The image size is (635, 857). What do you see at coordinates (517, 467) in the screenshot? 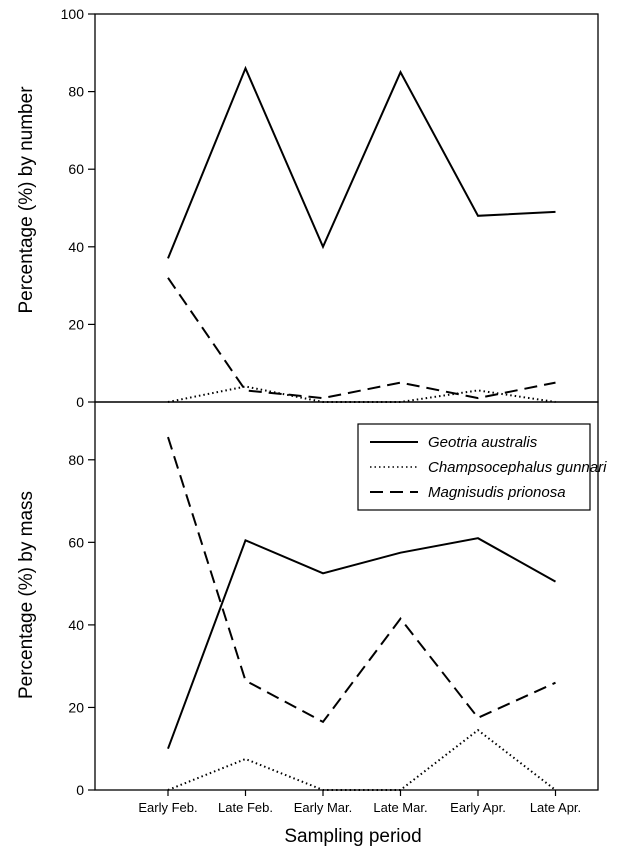
I see `legend-label: Champsocephalus gunnari` at bounding box center [517, 467].